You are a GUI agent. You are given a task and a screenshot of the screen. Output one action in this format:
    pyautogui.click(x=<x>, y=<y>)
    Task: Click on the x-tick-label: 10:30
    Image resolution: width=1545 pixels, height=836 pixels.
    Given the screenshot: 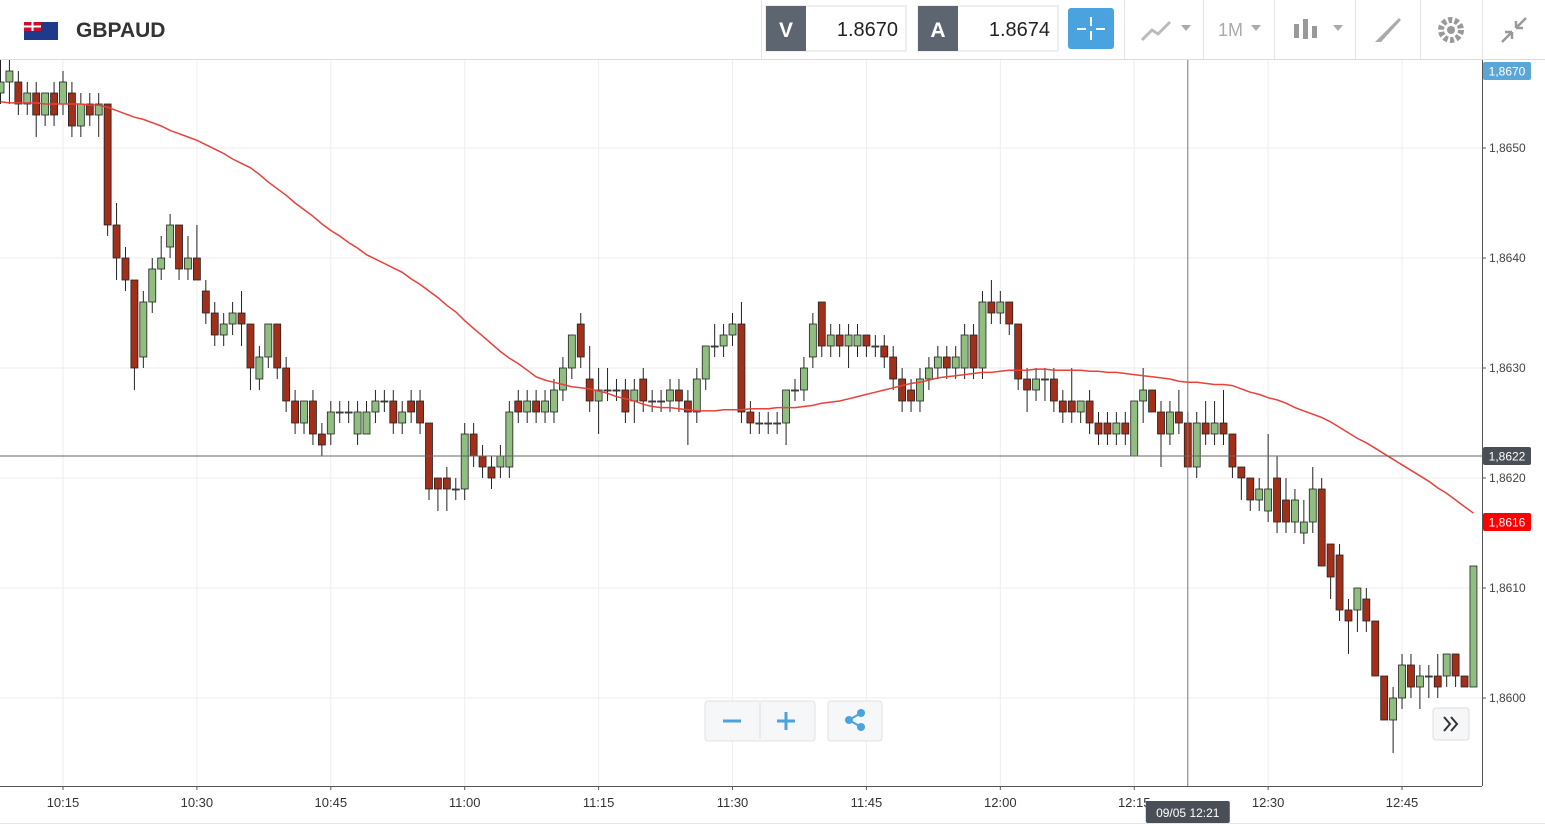 What is the action you would take?
    pyautogui.click(x=197, y=802)
    